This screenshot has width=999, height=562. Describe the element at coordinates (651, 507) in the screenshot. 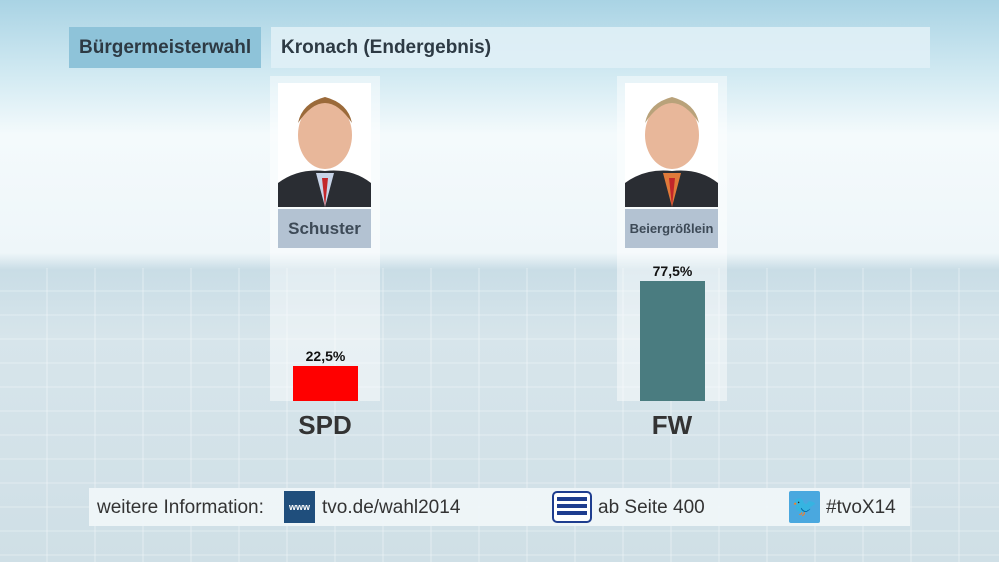

I see `teletext-page: ab Seite 400` at that location.